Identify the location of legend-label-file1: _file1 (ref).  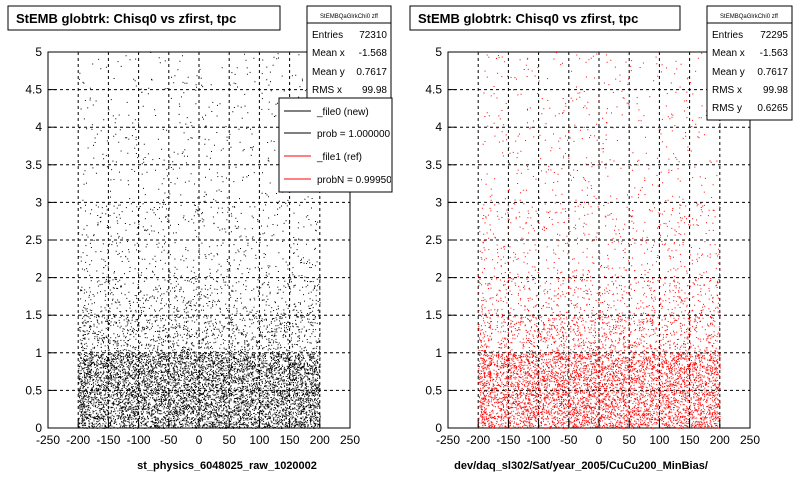
(339, 157).